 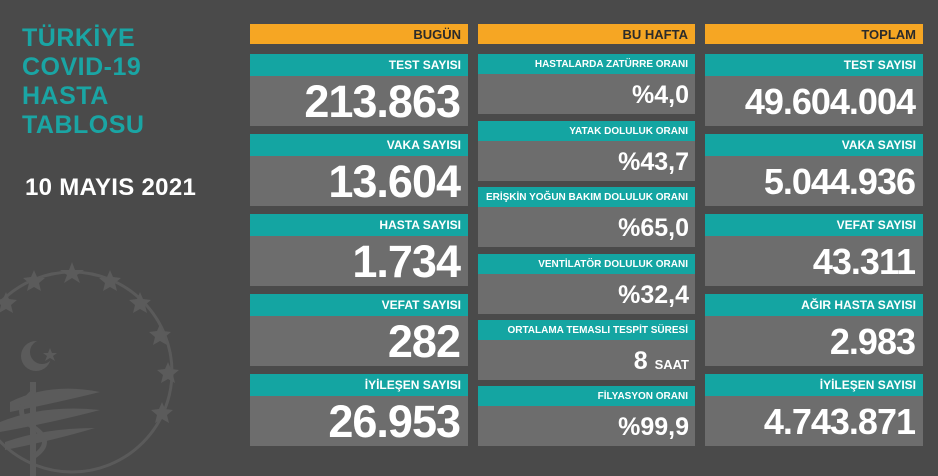 What do you see at coordinates (89, 369) in the screenshot?
I see `ministry-of-health-emblem-icon` at bounding box center [89, 369].